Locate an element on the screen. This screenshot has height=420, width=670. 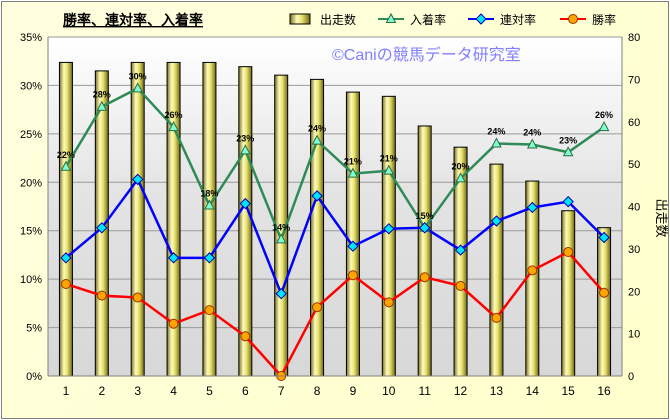
right-tick-label: 20 is located at coordinates (634, 292).